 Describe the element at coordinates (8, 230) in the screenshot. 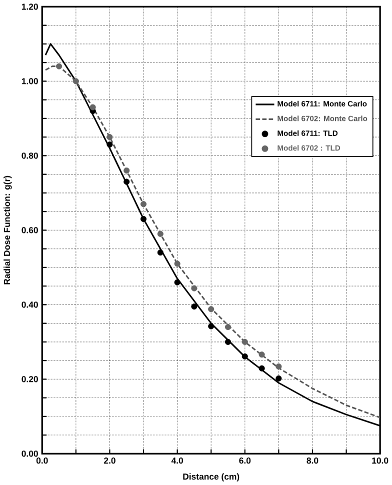

I see `y-axis-title: Radial Dose Function: g(r)` at that location.